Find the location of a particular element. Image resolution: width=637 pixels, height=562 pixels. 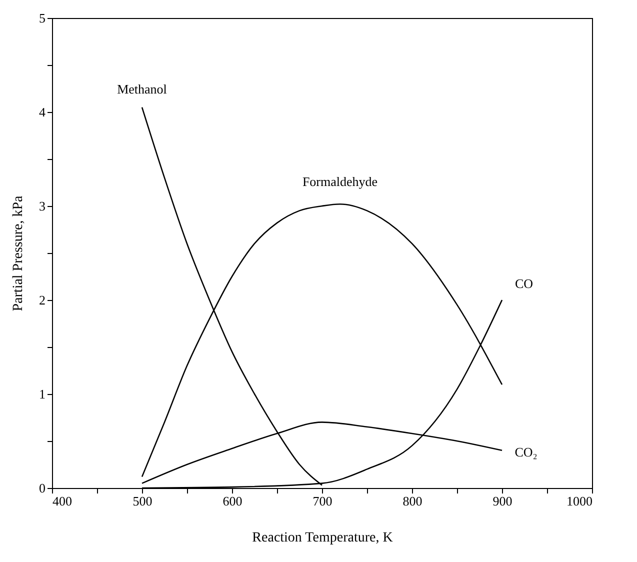

x-tick-label: 400 is located at coordinates (62, 501).